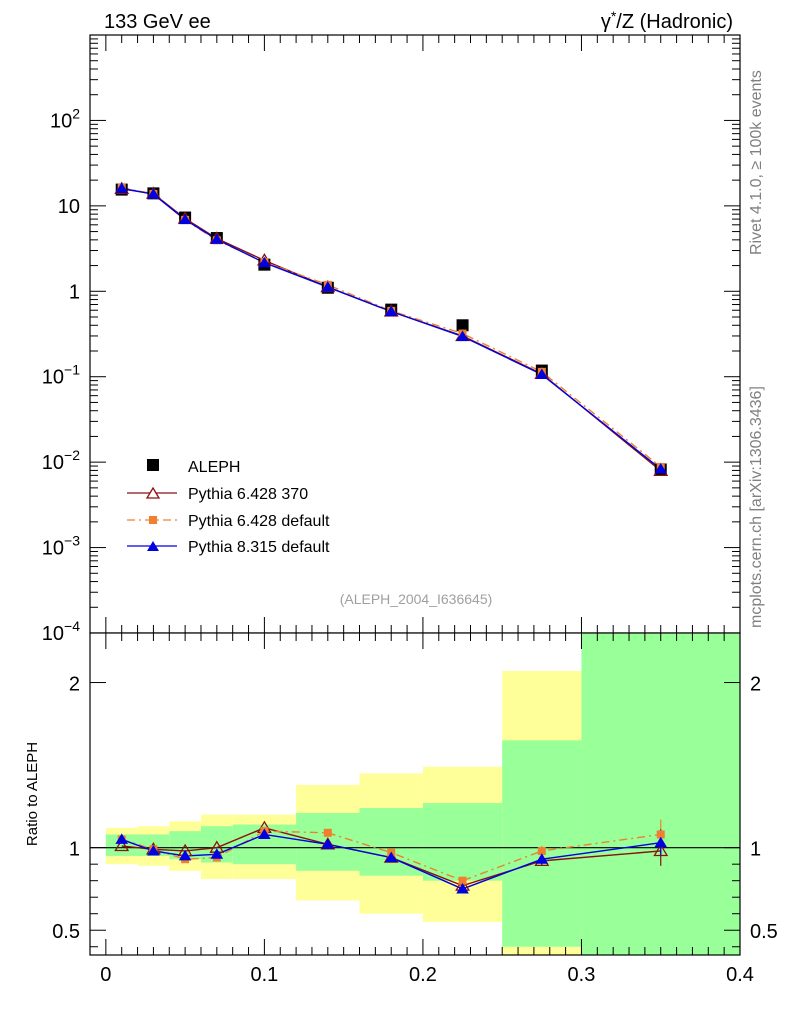  What do you see at coordinates (69, 207) in the screenshot?
I see `main-y-tick-label: 10` at bounding box center [69, 207].